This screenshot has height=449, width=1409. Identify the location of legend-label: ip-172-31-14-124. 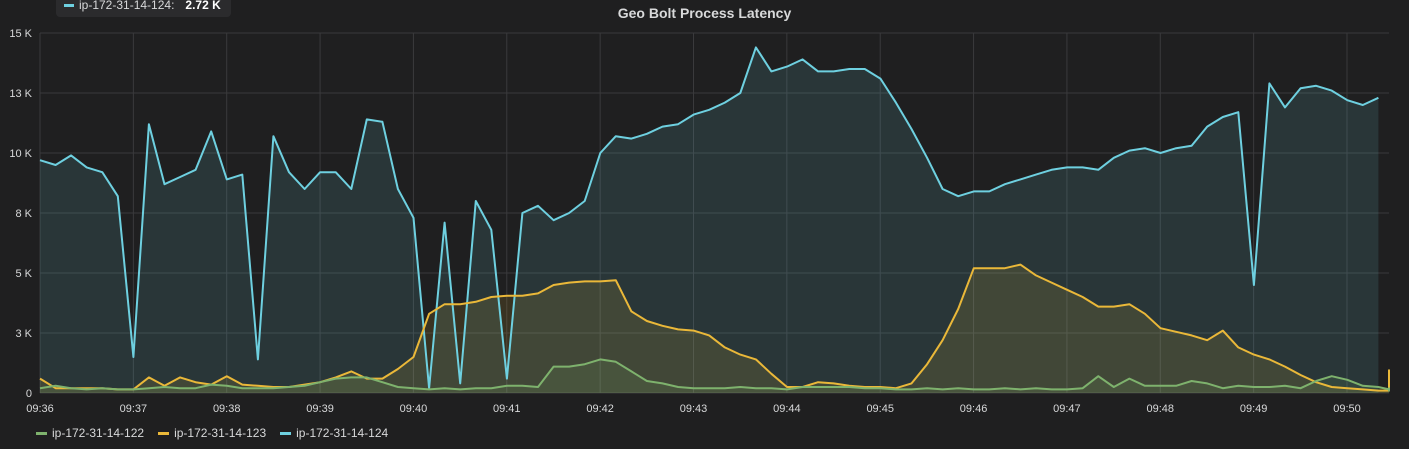
(342, 433).